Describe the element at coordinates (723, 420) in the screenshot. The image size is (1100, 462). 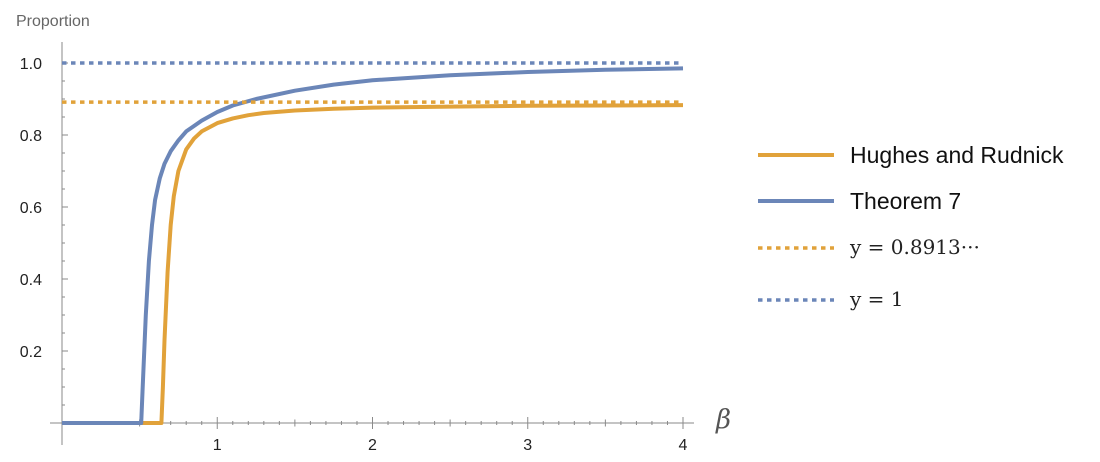
I see `x-axis-label: β` at that location.